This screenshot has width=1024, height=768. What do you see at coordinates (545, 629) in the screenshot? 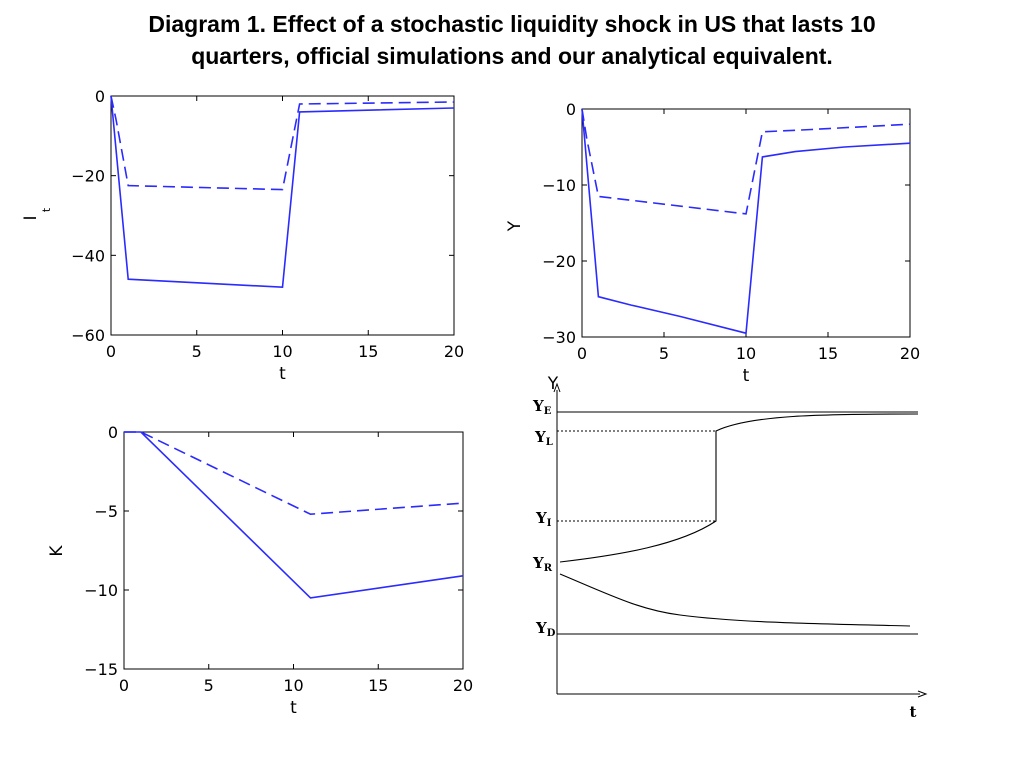
I see `level-label-D: YD` at bounding box center [545, 629].